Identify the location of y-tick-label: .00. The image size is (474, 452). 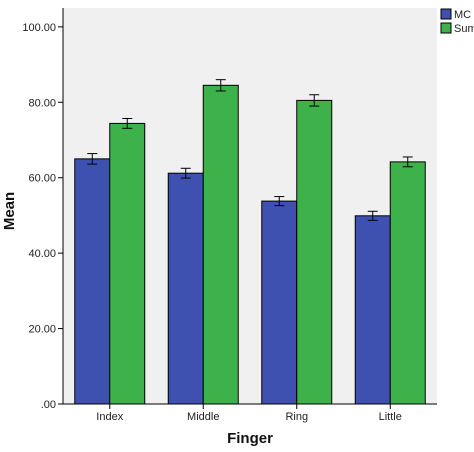
(48, 405).